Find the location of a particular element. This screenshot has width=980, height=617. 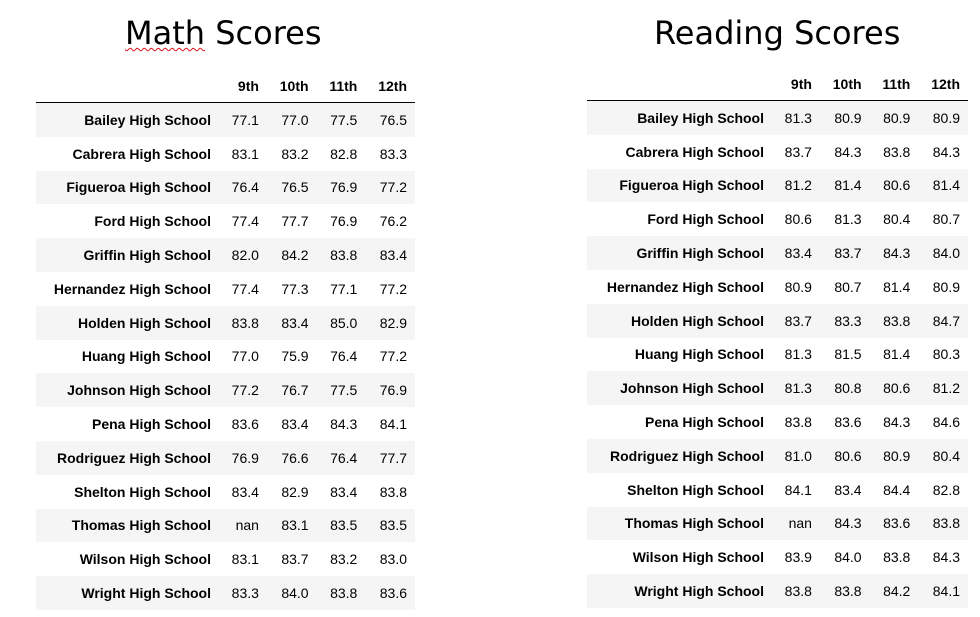

math-header-row: 9th 10th 11th 12th is located at coordinates (225, 86).